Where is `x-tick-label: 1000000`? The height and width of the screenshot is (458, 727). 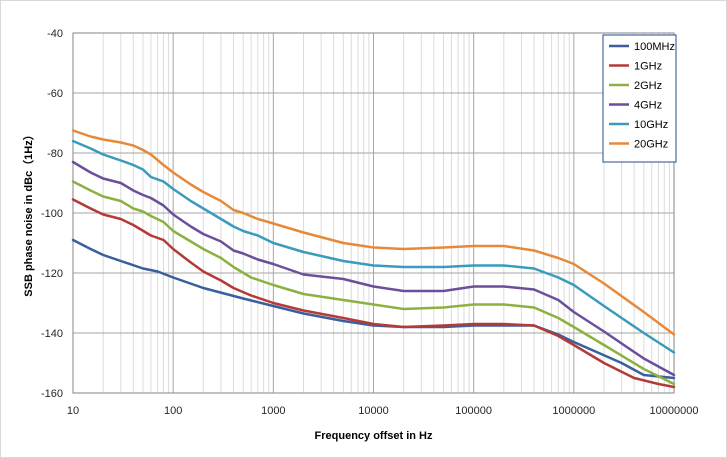 x-tick-label: 1000000 is located at coordinates (573, 411).